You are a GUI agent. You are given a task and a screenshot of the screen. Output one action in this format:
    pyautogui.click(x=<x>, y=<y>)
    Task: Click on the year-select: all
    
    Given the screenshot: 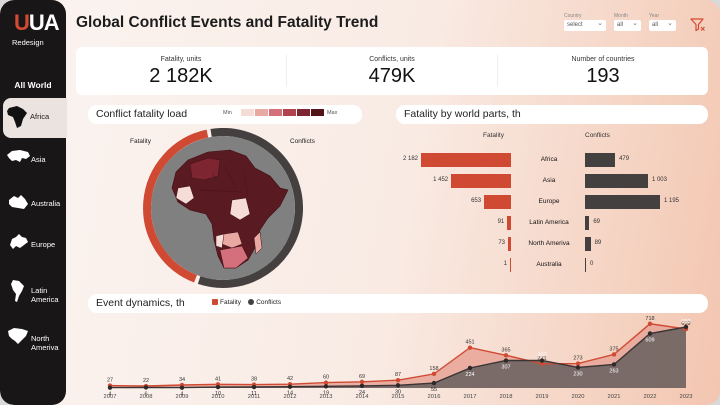 What is the action you would take?
    pyautogui.click(x=662, y=25)
    